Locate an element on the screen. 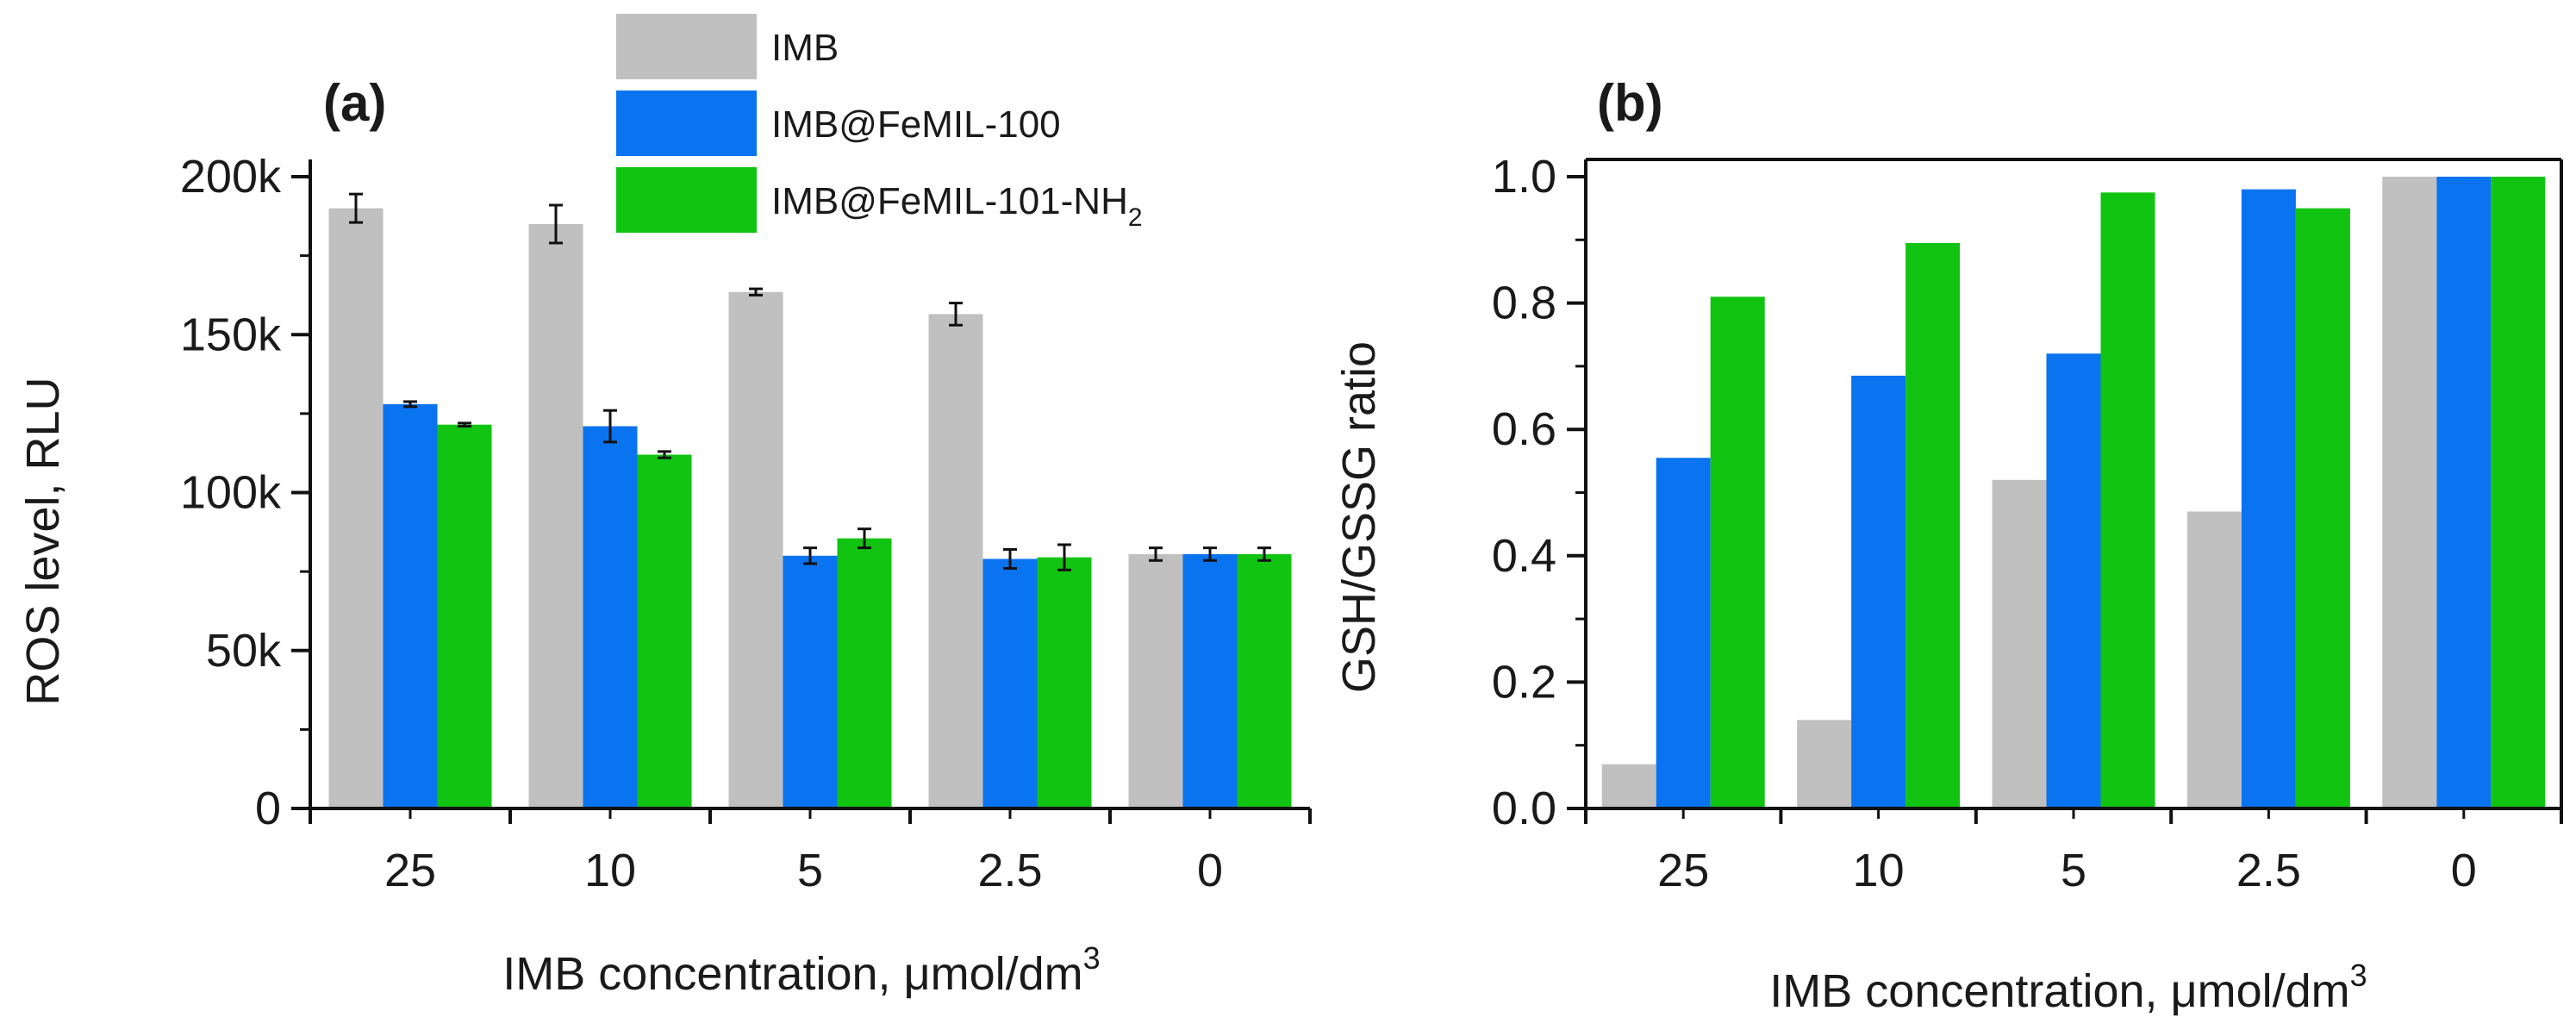 The image size is (2576, 1036). bar-a-s1-c1 is located at coordinates (610, 617).